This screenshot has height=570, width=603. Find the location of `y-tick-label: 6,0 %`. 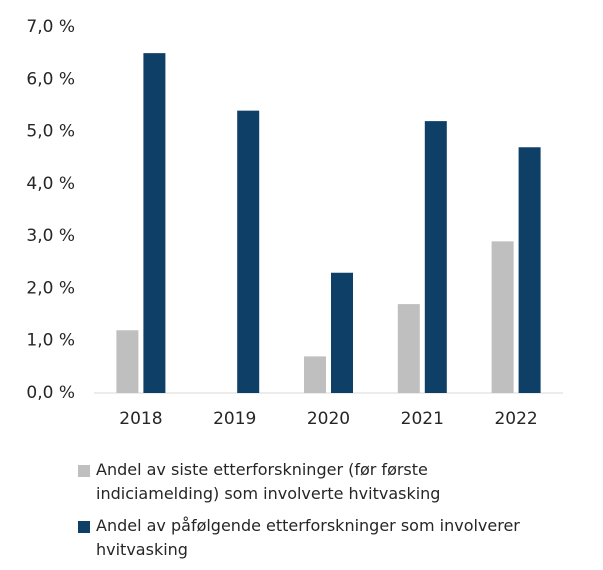

y-tick-label: 6,0 % is located at coordinates (50, 79).